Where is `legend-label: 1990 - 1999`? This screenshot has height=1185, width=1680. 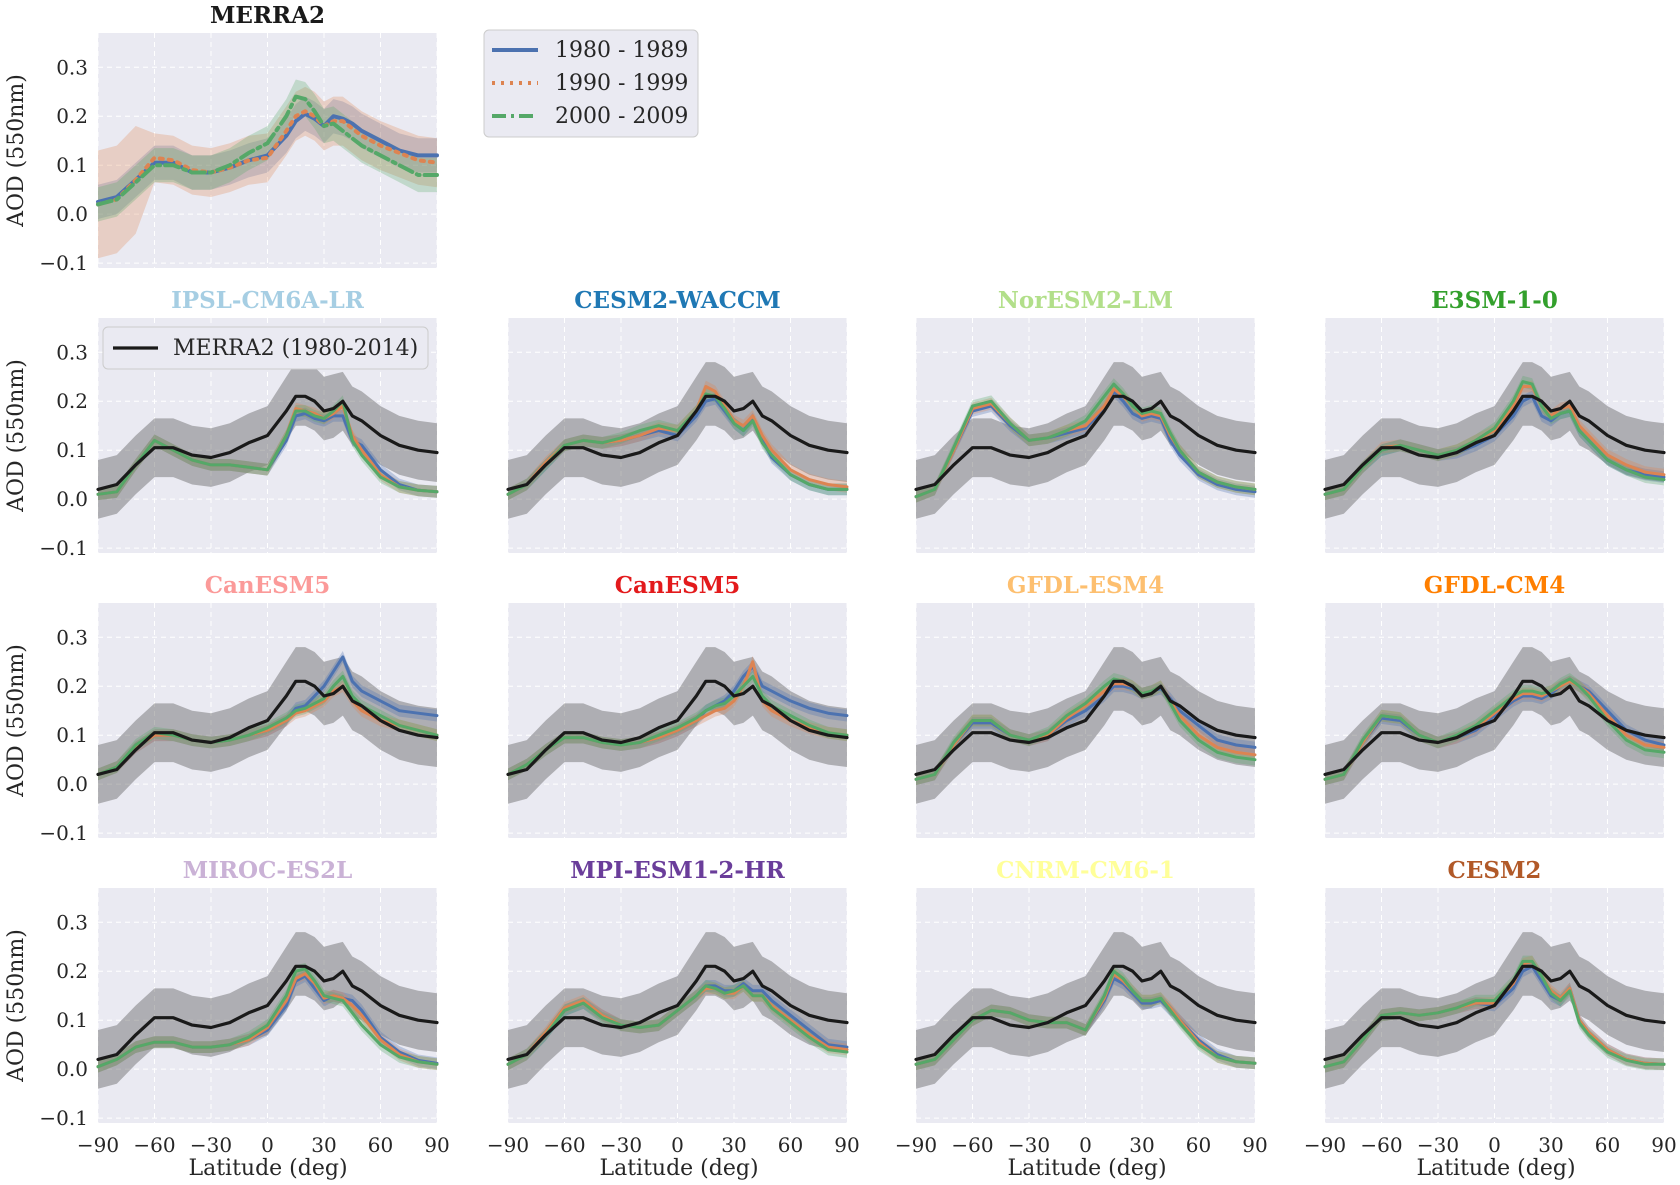 legend-label: 1990 - 1999 is located at coordinates (621, 83).